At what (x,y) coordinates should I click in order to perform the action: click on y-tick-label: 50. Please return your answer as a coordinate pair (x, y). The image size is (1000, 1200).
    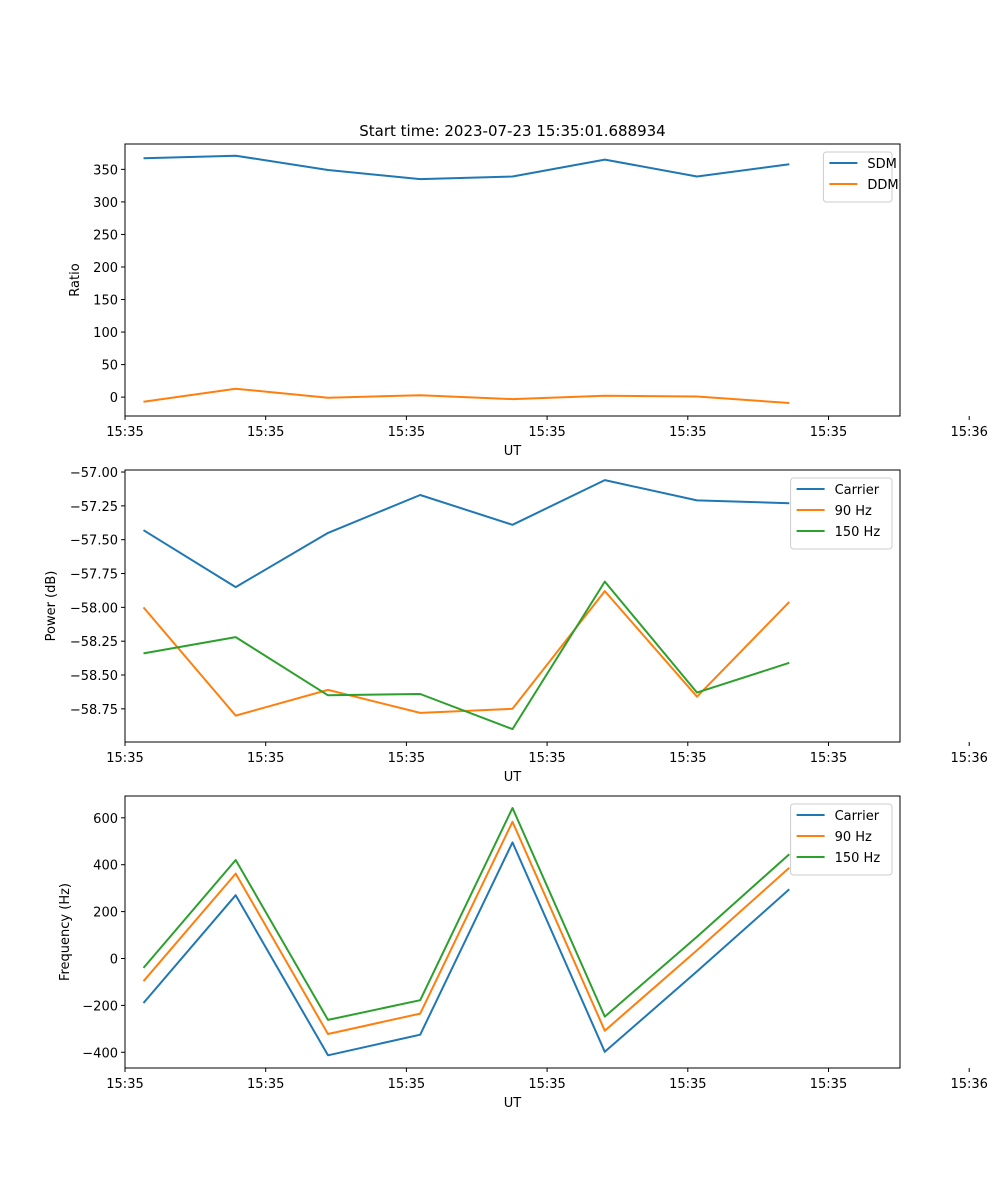
    Looking at the image, I should click on (109, 366).